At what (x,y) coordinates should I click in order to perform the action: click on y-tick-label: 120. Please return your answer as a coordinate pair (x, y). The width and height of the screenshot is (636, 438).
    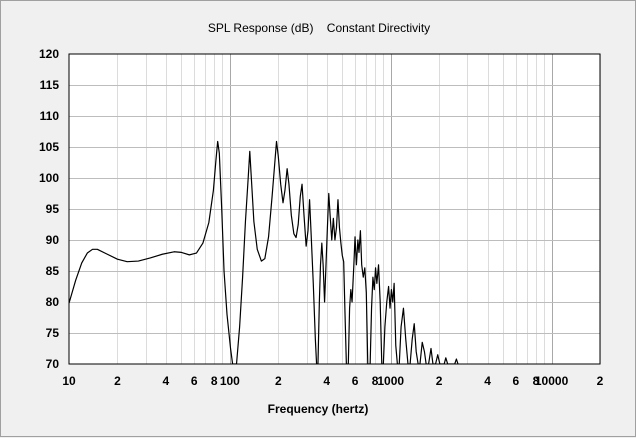
    Looking at the image, I should click on (49, 54).